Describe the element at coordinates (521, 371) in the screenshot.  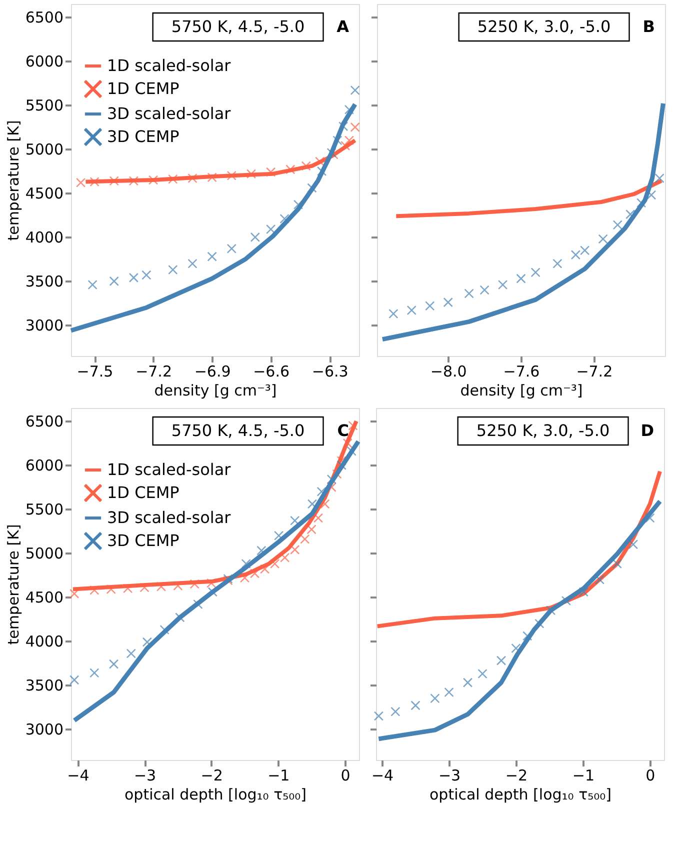
I see `x-tick-label: −7.6` at that location.